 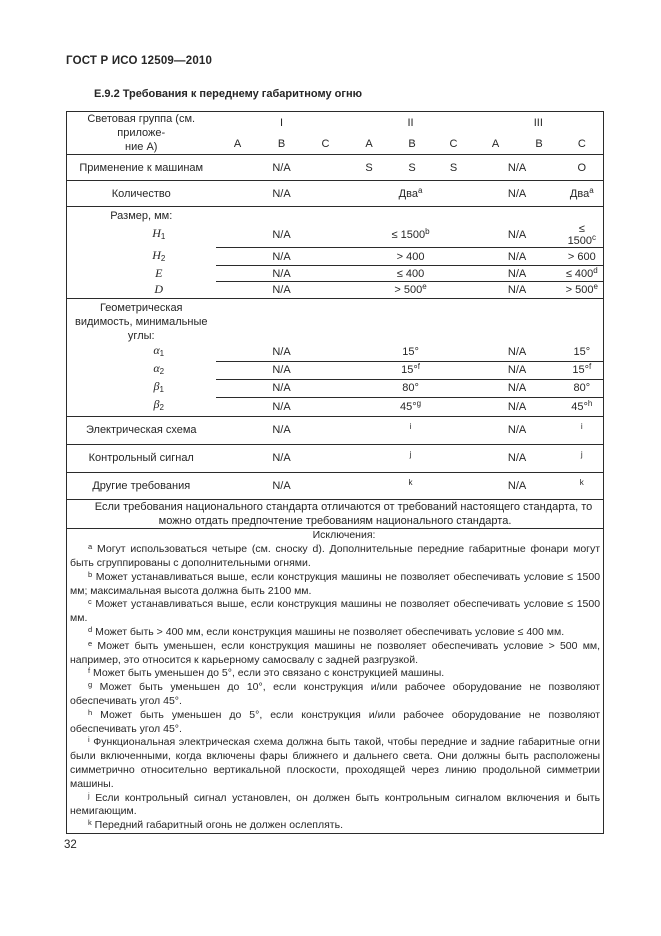 I want to click on symbol-glyph: E, so click(x=159, y=273).